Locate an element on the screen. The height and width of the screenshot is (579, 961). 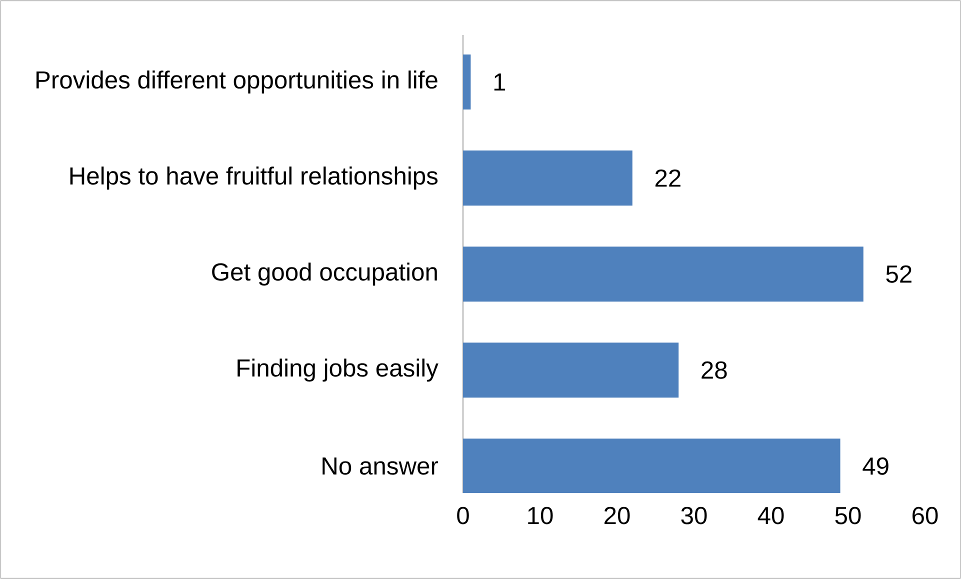
y-tick-label: Get good occupation is located at coordinates (324, 274).